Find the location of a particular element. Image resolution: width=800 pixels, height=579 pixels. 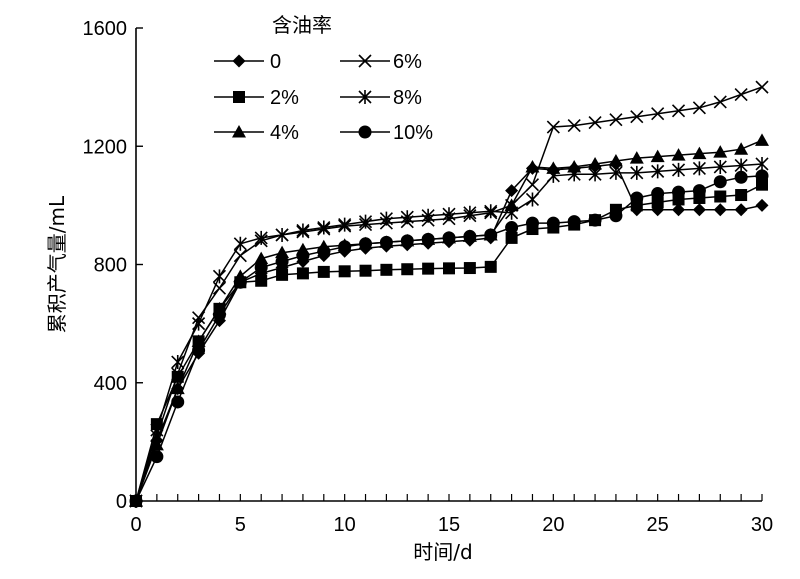

y-tick-label: 0 is located at coordinates (121, 502).